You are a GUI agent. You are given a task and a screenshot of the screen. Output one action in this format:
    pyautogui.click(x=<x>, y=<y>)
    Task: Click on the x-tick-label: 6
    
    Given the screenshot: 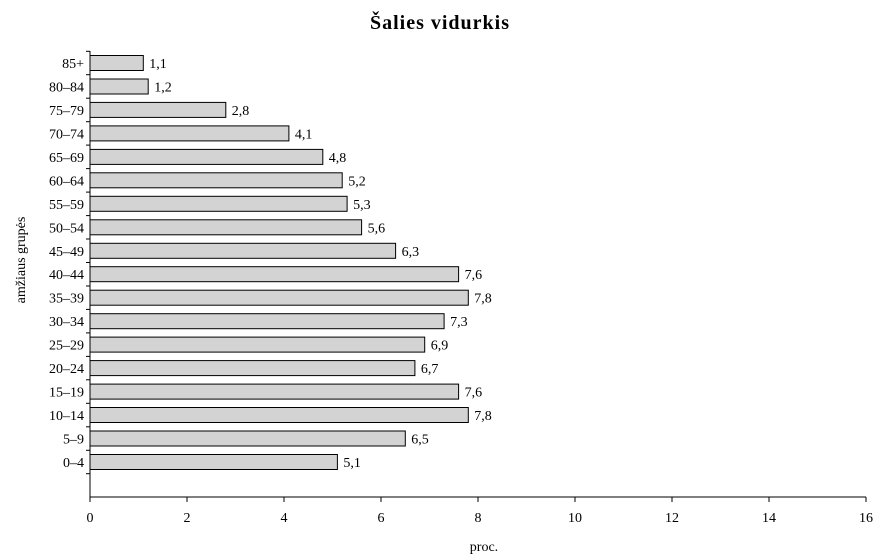 What is the action you would take?
    pyautogui.click(x=381, y=518)
    